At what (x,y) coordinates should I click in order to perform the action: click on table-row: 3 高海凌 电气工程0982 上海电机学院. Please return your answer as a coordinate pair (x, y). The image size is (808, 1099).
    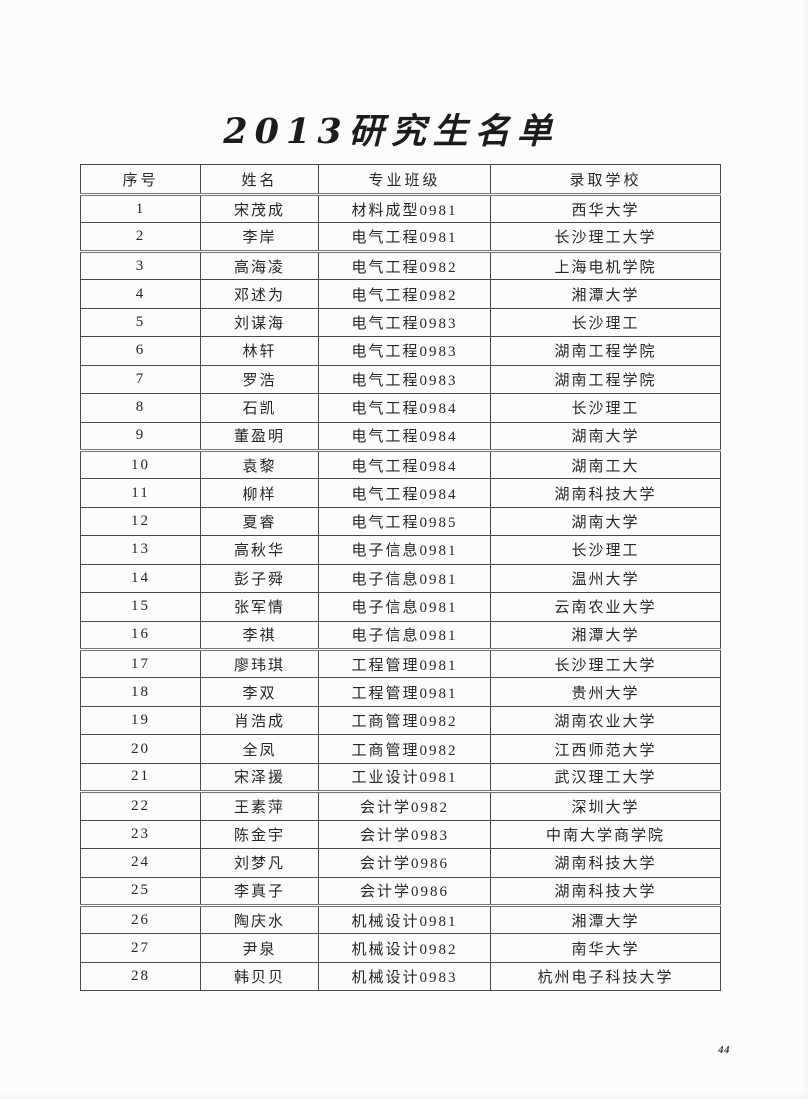
    Looking at the image, I should click on (400, 265).